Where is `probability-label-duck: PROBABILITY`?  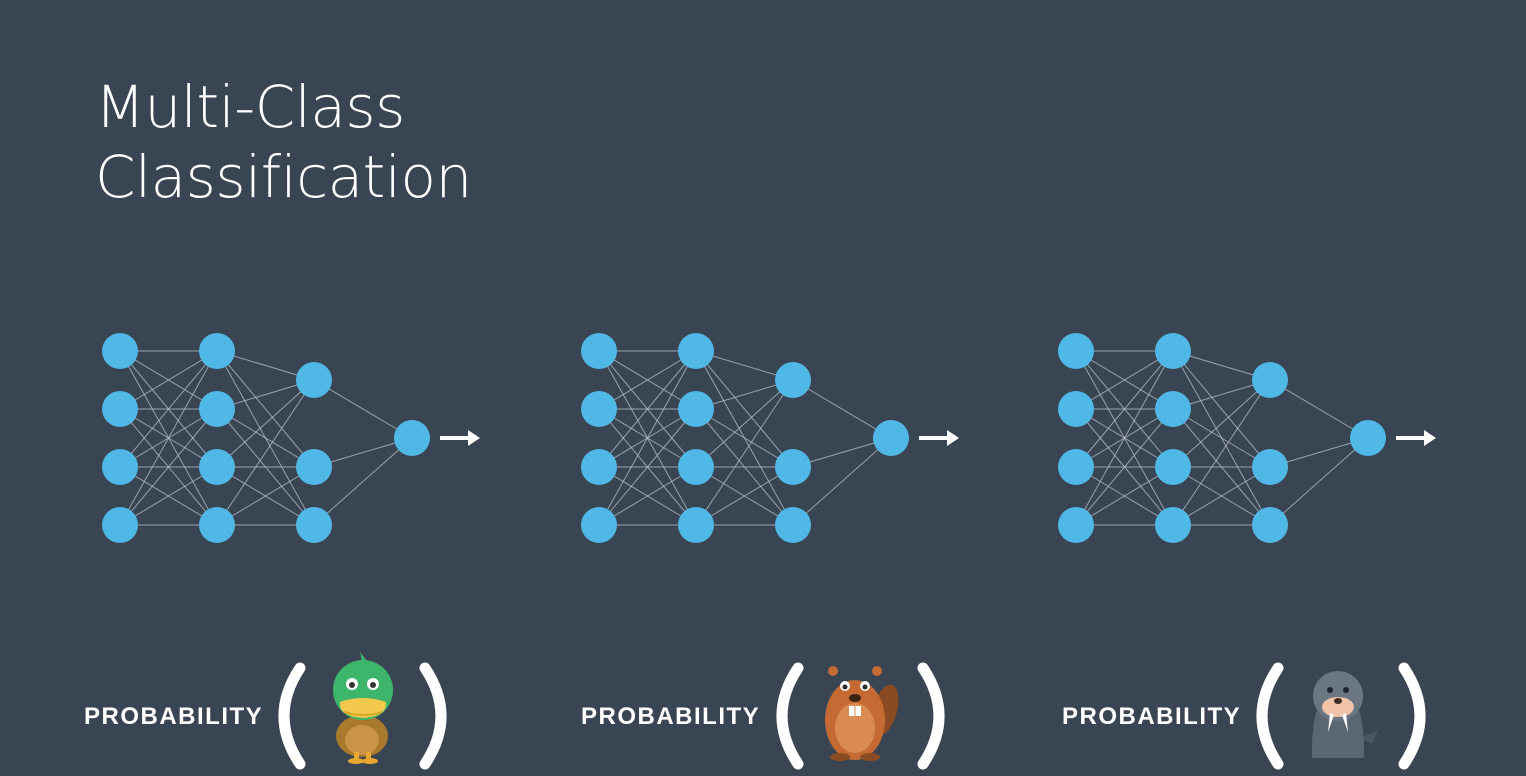
probability-label-duck: PROBABILITY is located at coordinates (174, 716).